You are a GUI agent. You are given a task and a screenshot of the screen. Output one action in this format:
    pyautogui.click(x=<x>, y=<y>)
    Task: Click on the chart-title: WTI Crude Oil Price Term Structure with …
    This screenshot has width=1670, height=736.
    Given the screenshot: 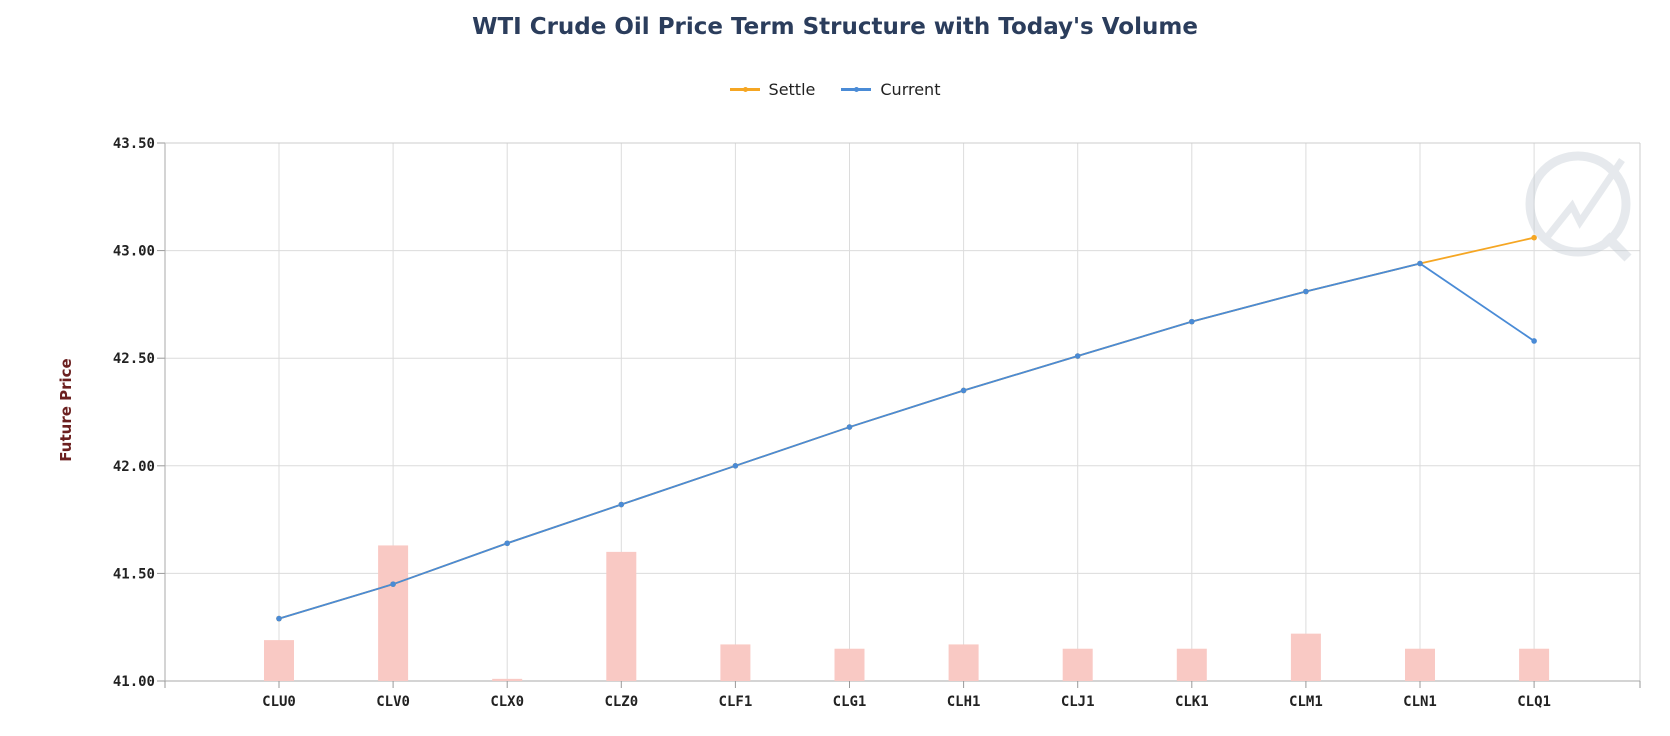 What is the action you would take?
    pyautogui.click(x=835, y=27)
    